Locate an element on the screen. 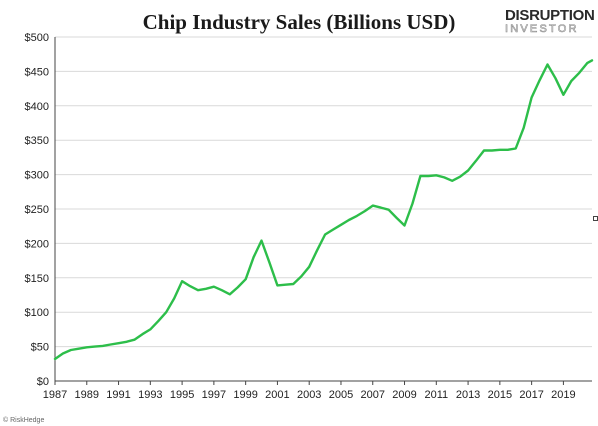 The image size is (598, 426). x-tick-label: 1997 is located at coordinates (214, 395).